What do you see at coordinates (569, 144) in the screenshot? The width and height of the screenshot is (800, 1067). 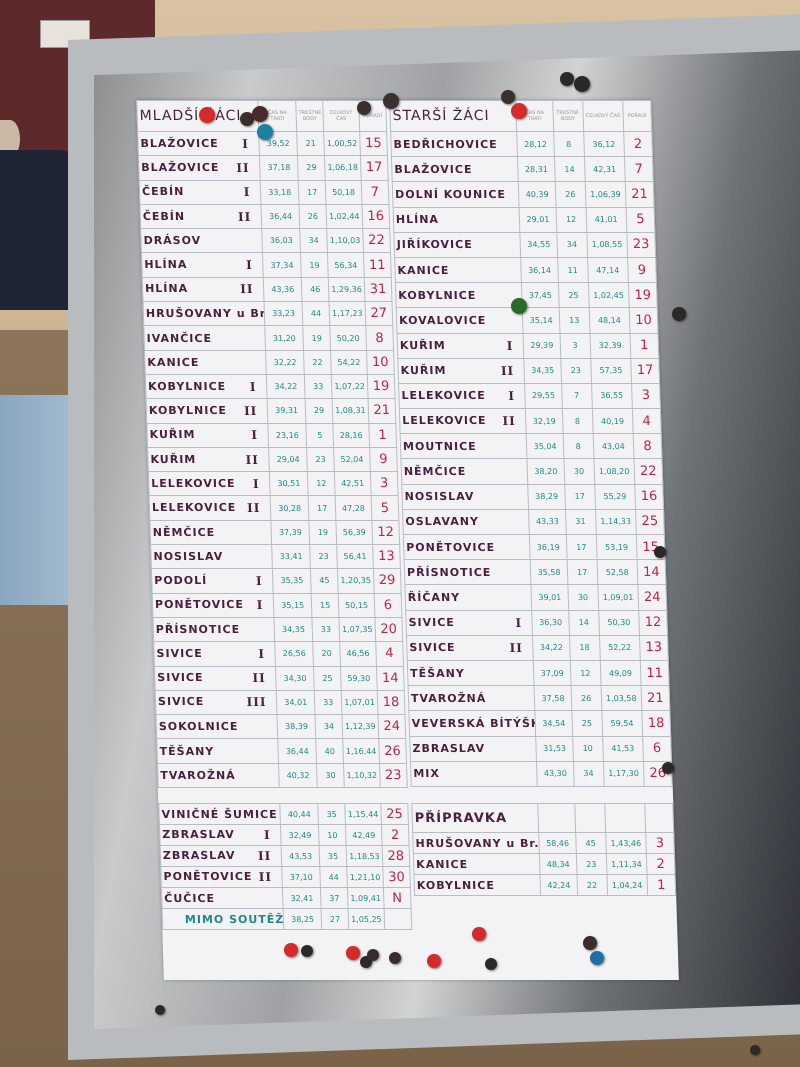 I see `penalty-points: 8` at bounding box center [569, 144].